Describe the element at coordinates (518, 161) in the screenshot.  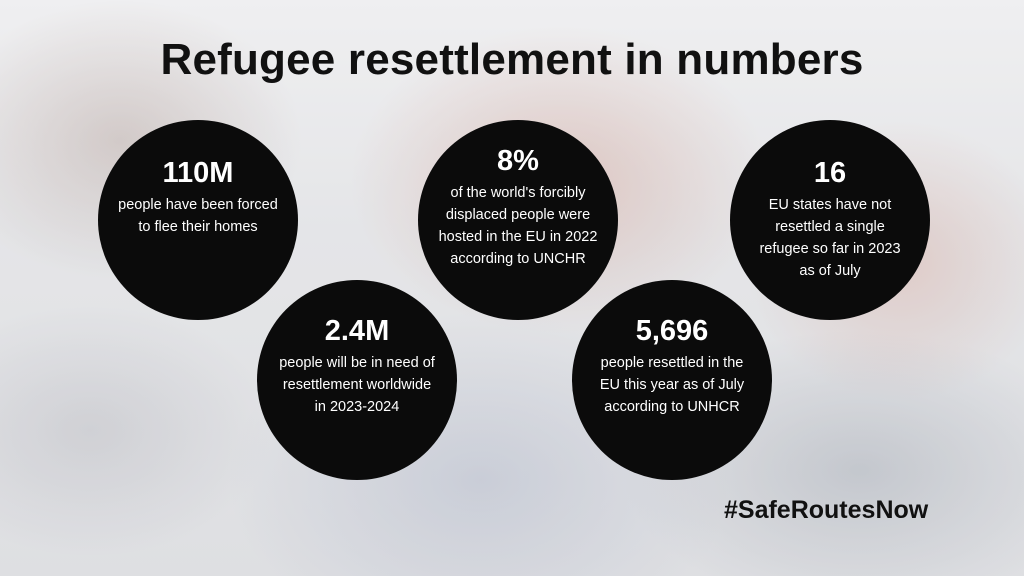
I see `stat-number: 8%` at that location.